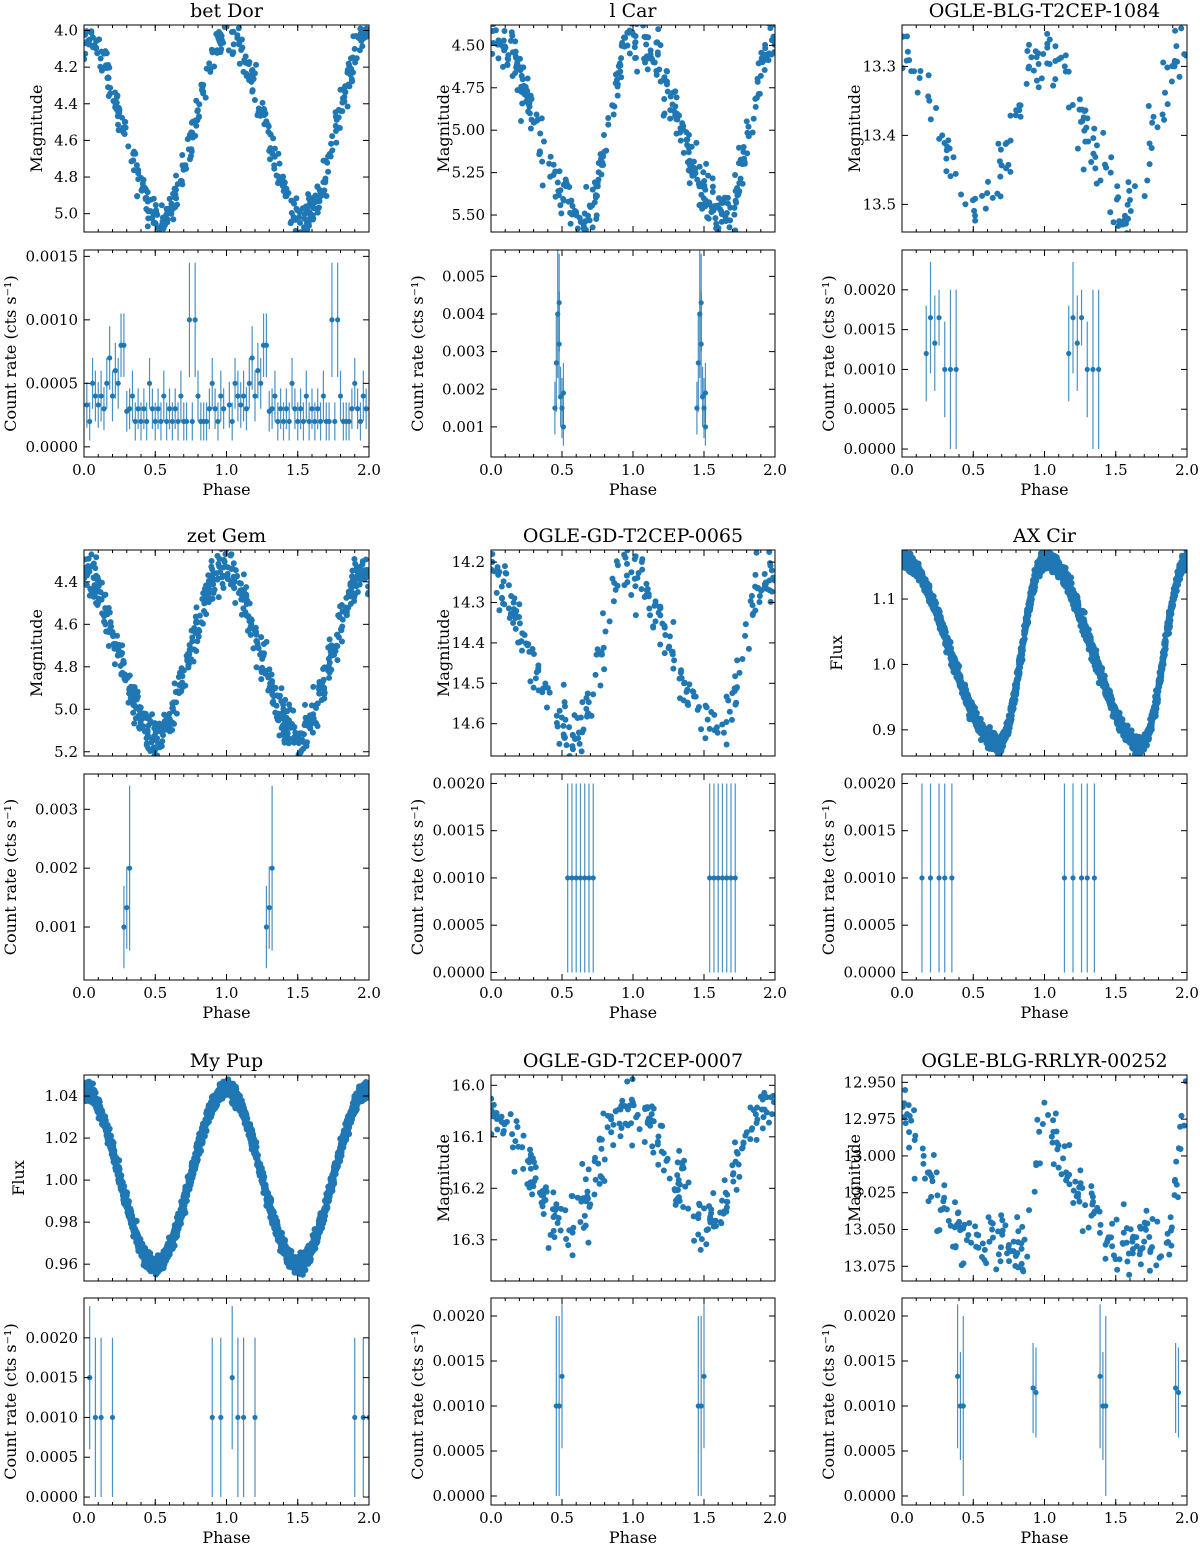 This screenshot has width=1200, height=1547. I want to click on y-tick-label: 5.50, so click(468, 215).